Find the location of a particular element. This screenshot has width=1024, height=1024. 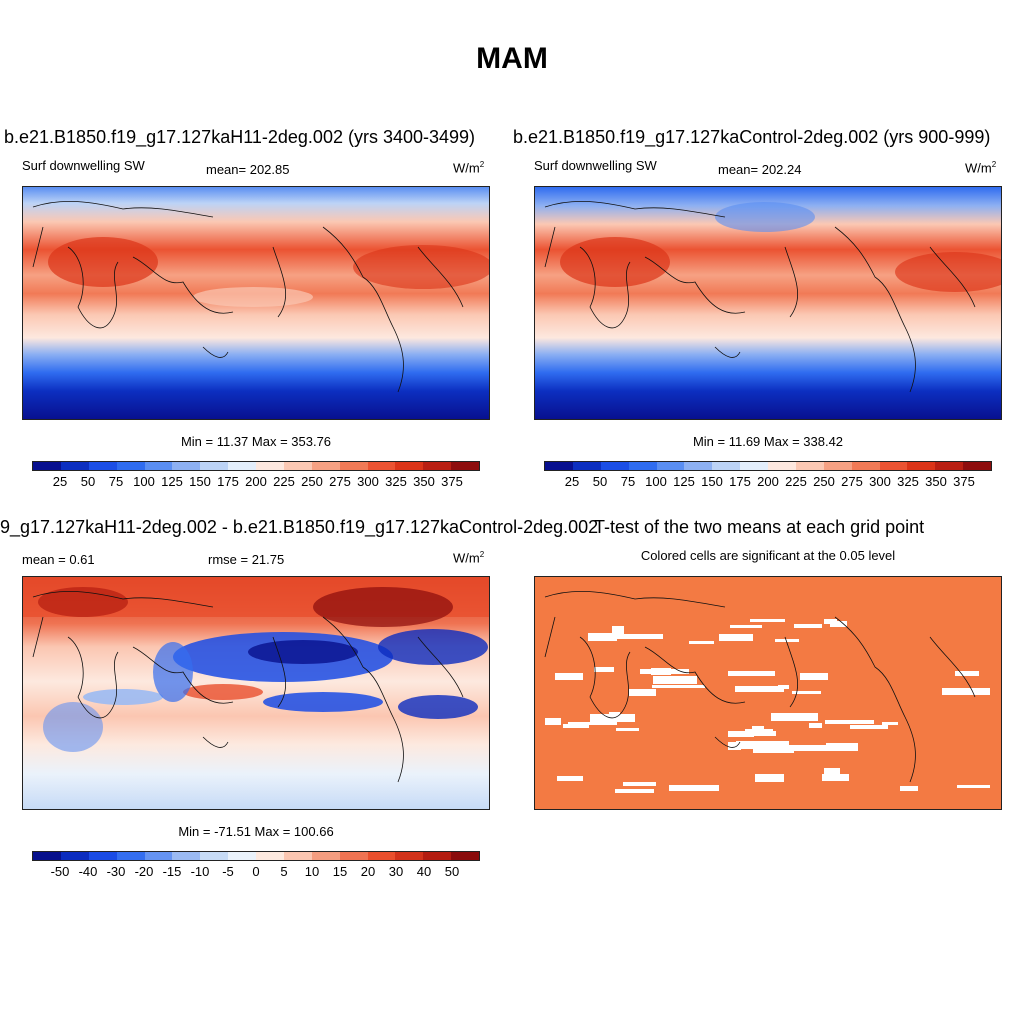

panel-2-mean: mean= 202.24 is located at coordinates (760, 169).